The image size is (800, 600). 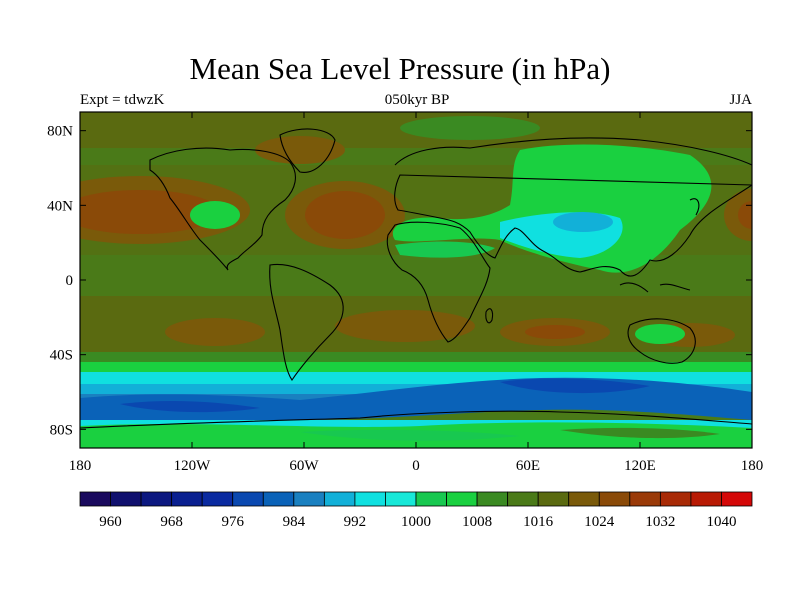 What do you see at coordinates (416, 522) in the screenshot?
I see `colorbar-label: 1000` at bounding box center [416, 522].